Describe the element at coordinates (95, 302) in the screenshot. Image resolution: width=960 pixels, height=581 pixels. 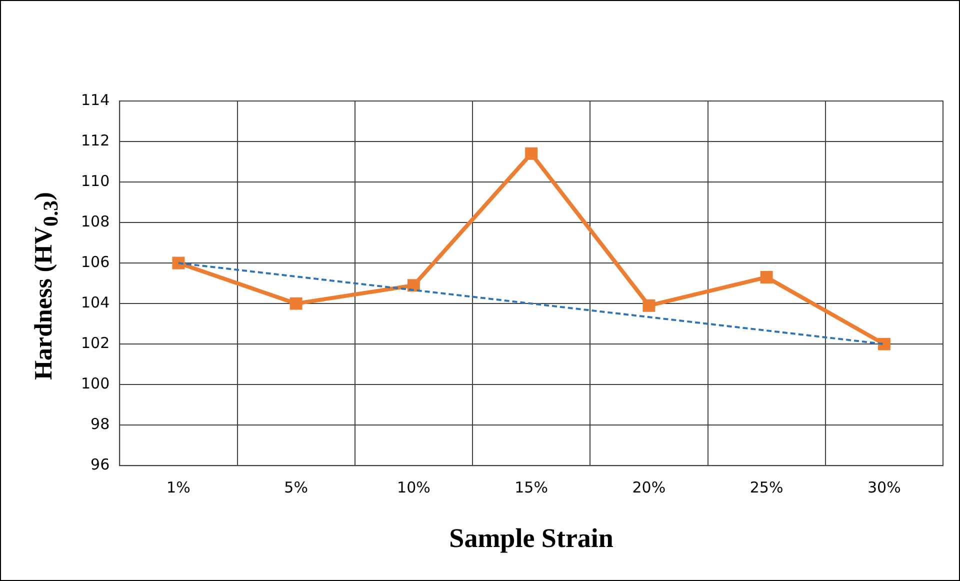
I see `y-tick-label: 104` at that location.